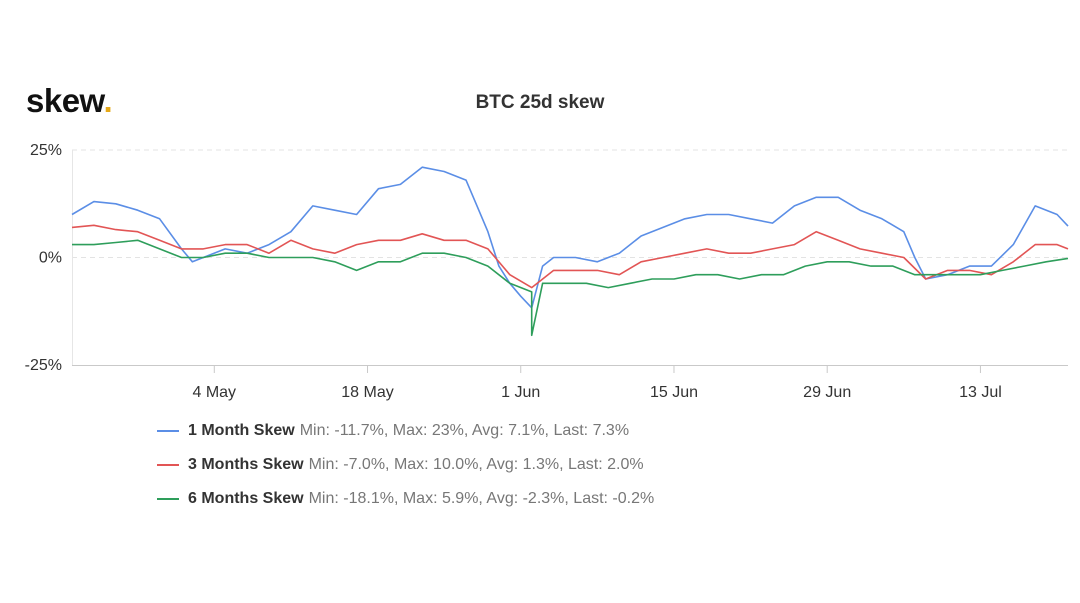  What do you see at coordinates (43, 365) in the screenshot?
I see `y-tick-label: -25%` at bounding box center [43, 365].